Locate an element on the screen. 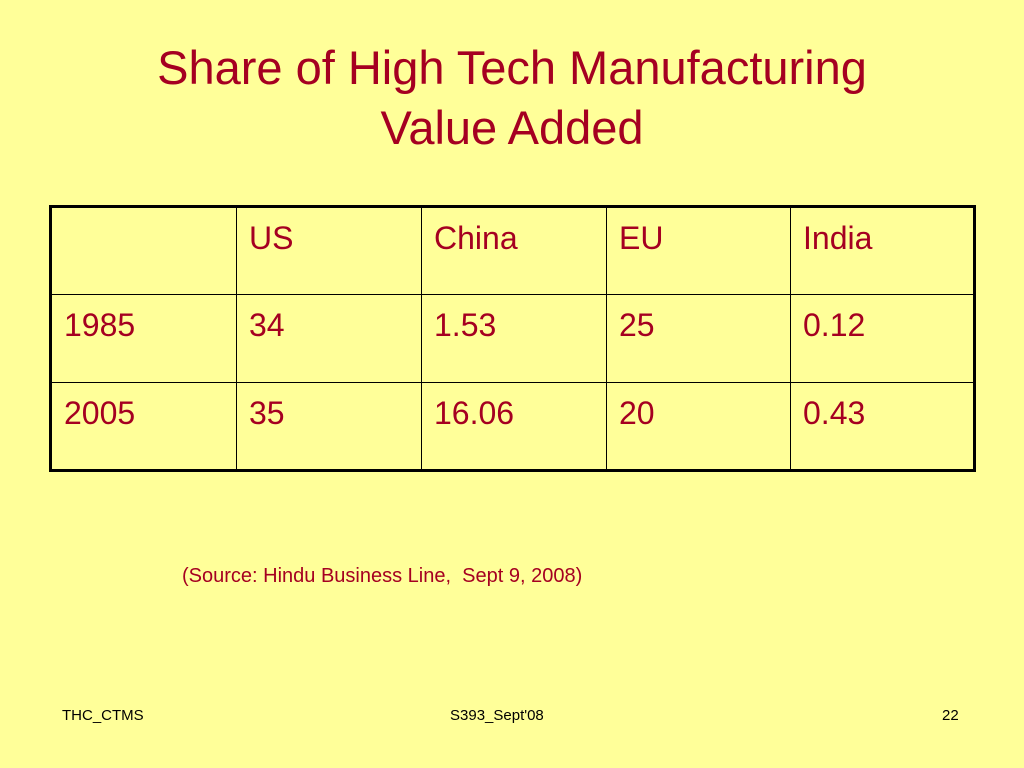 The height and width of the screenshot is (768, 1024). table-cell-year: 2005 is located at coordinates (143, 426).